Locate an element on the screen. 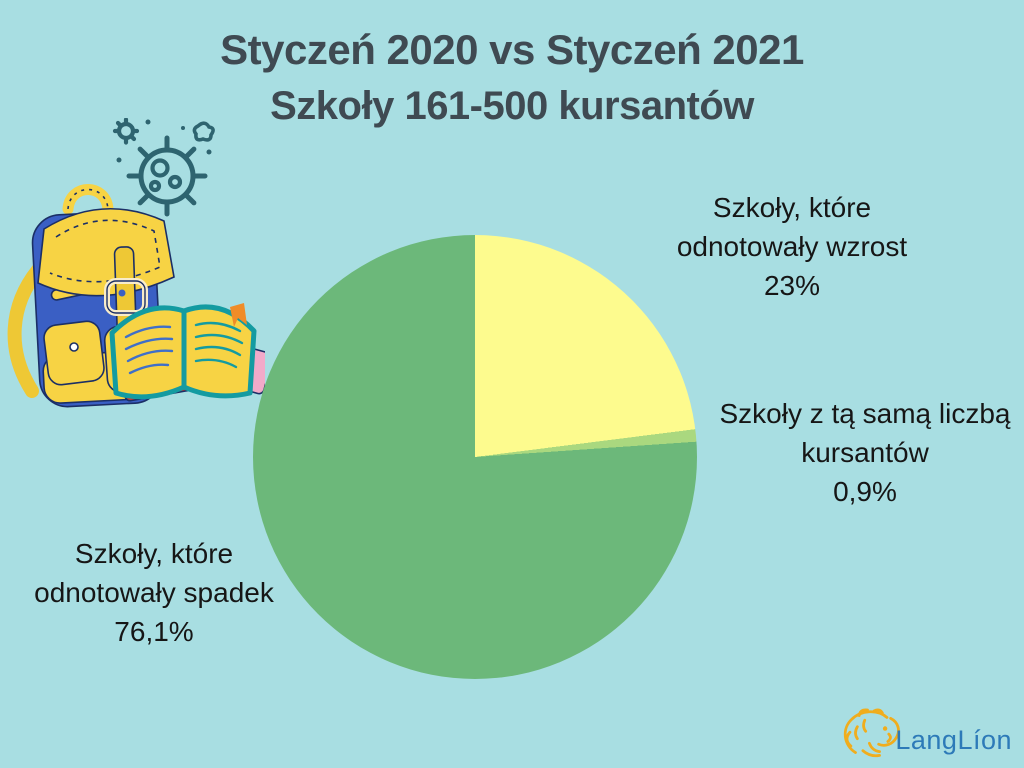  logo-text: LangLíon is located at coordinates (953, 740).